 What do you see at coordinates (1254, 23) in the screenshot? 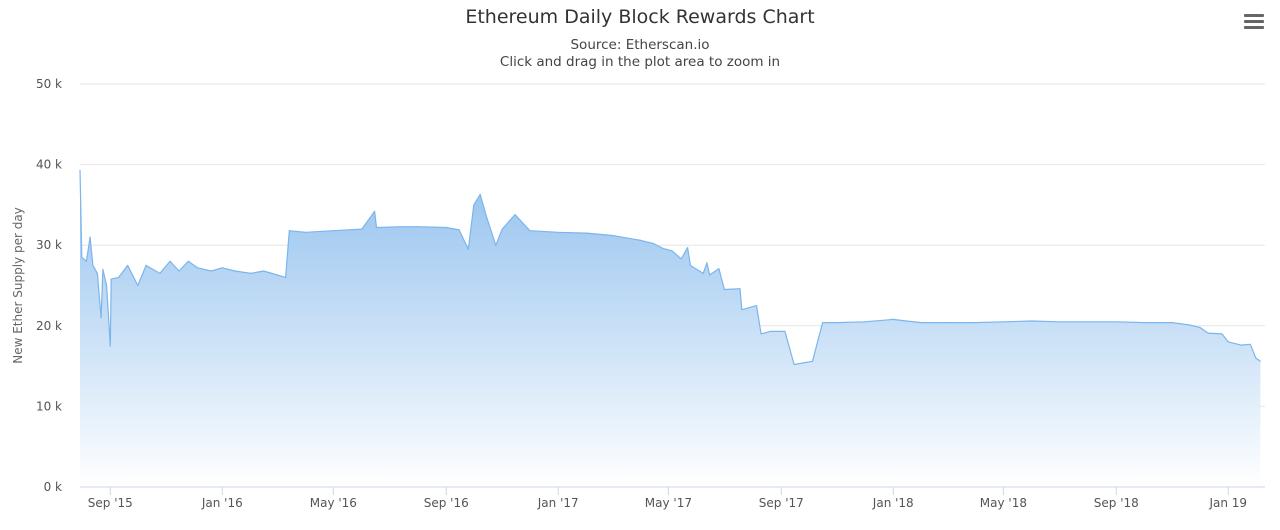
I see `hamburger-menu-icon` at bounding box center [1254, 23].